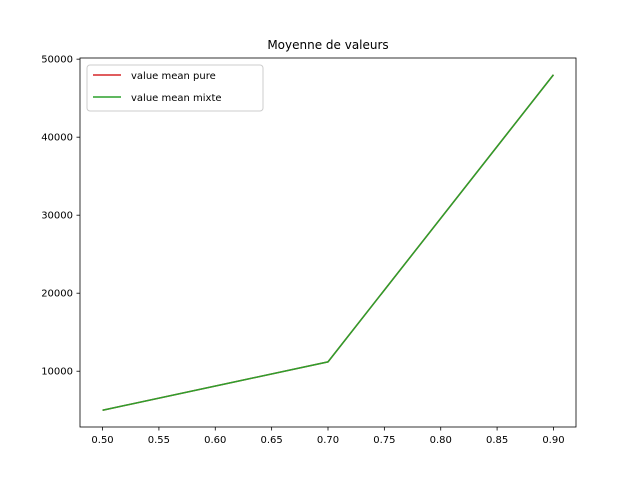 The height and width of the screenshot is (480, 640). Describe the element at coordinates (57, 372) in the screenshot. I see `y-tick-label: 10000` at that location.